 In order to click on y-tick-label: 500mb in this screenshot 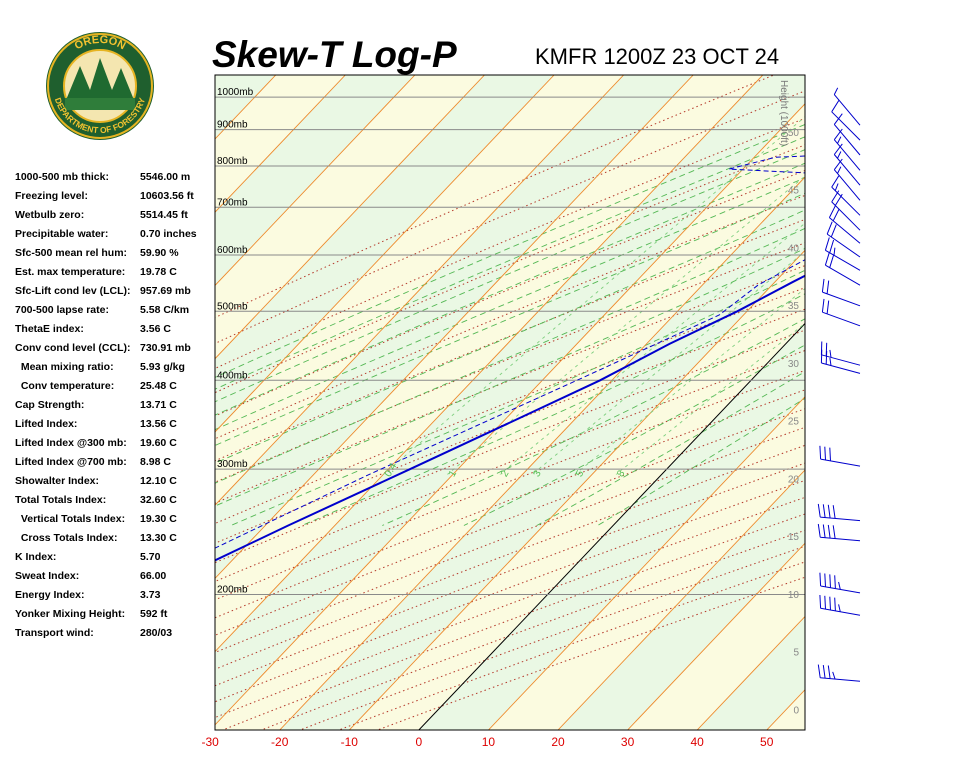, I will do `click(232, 306)`.